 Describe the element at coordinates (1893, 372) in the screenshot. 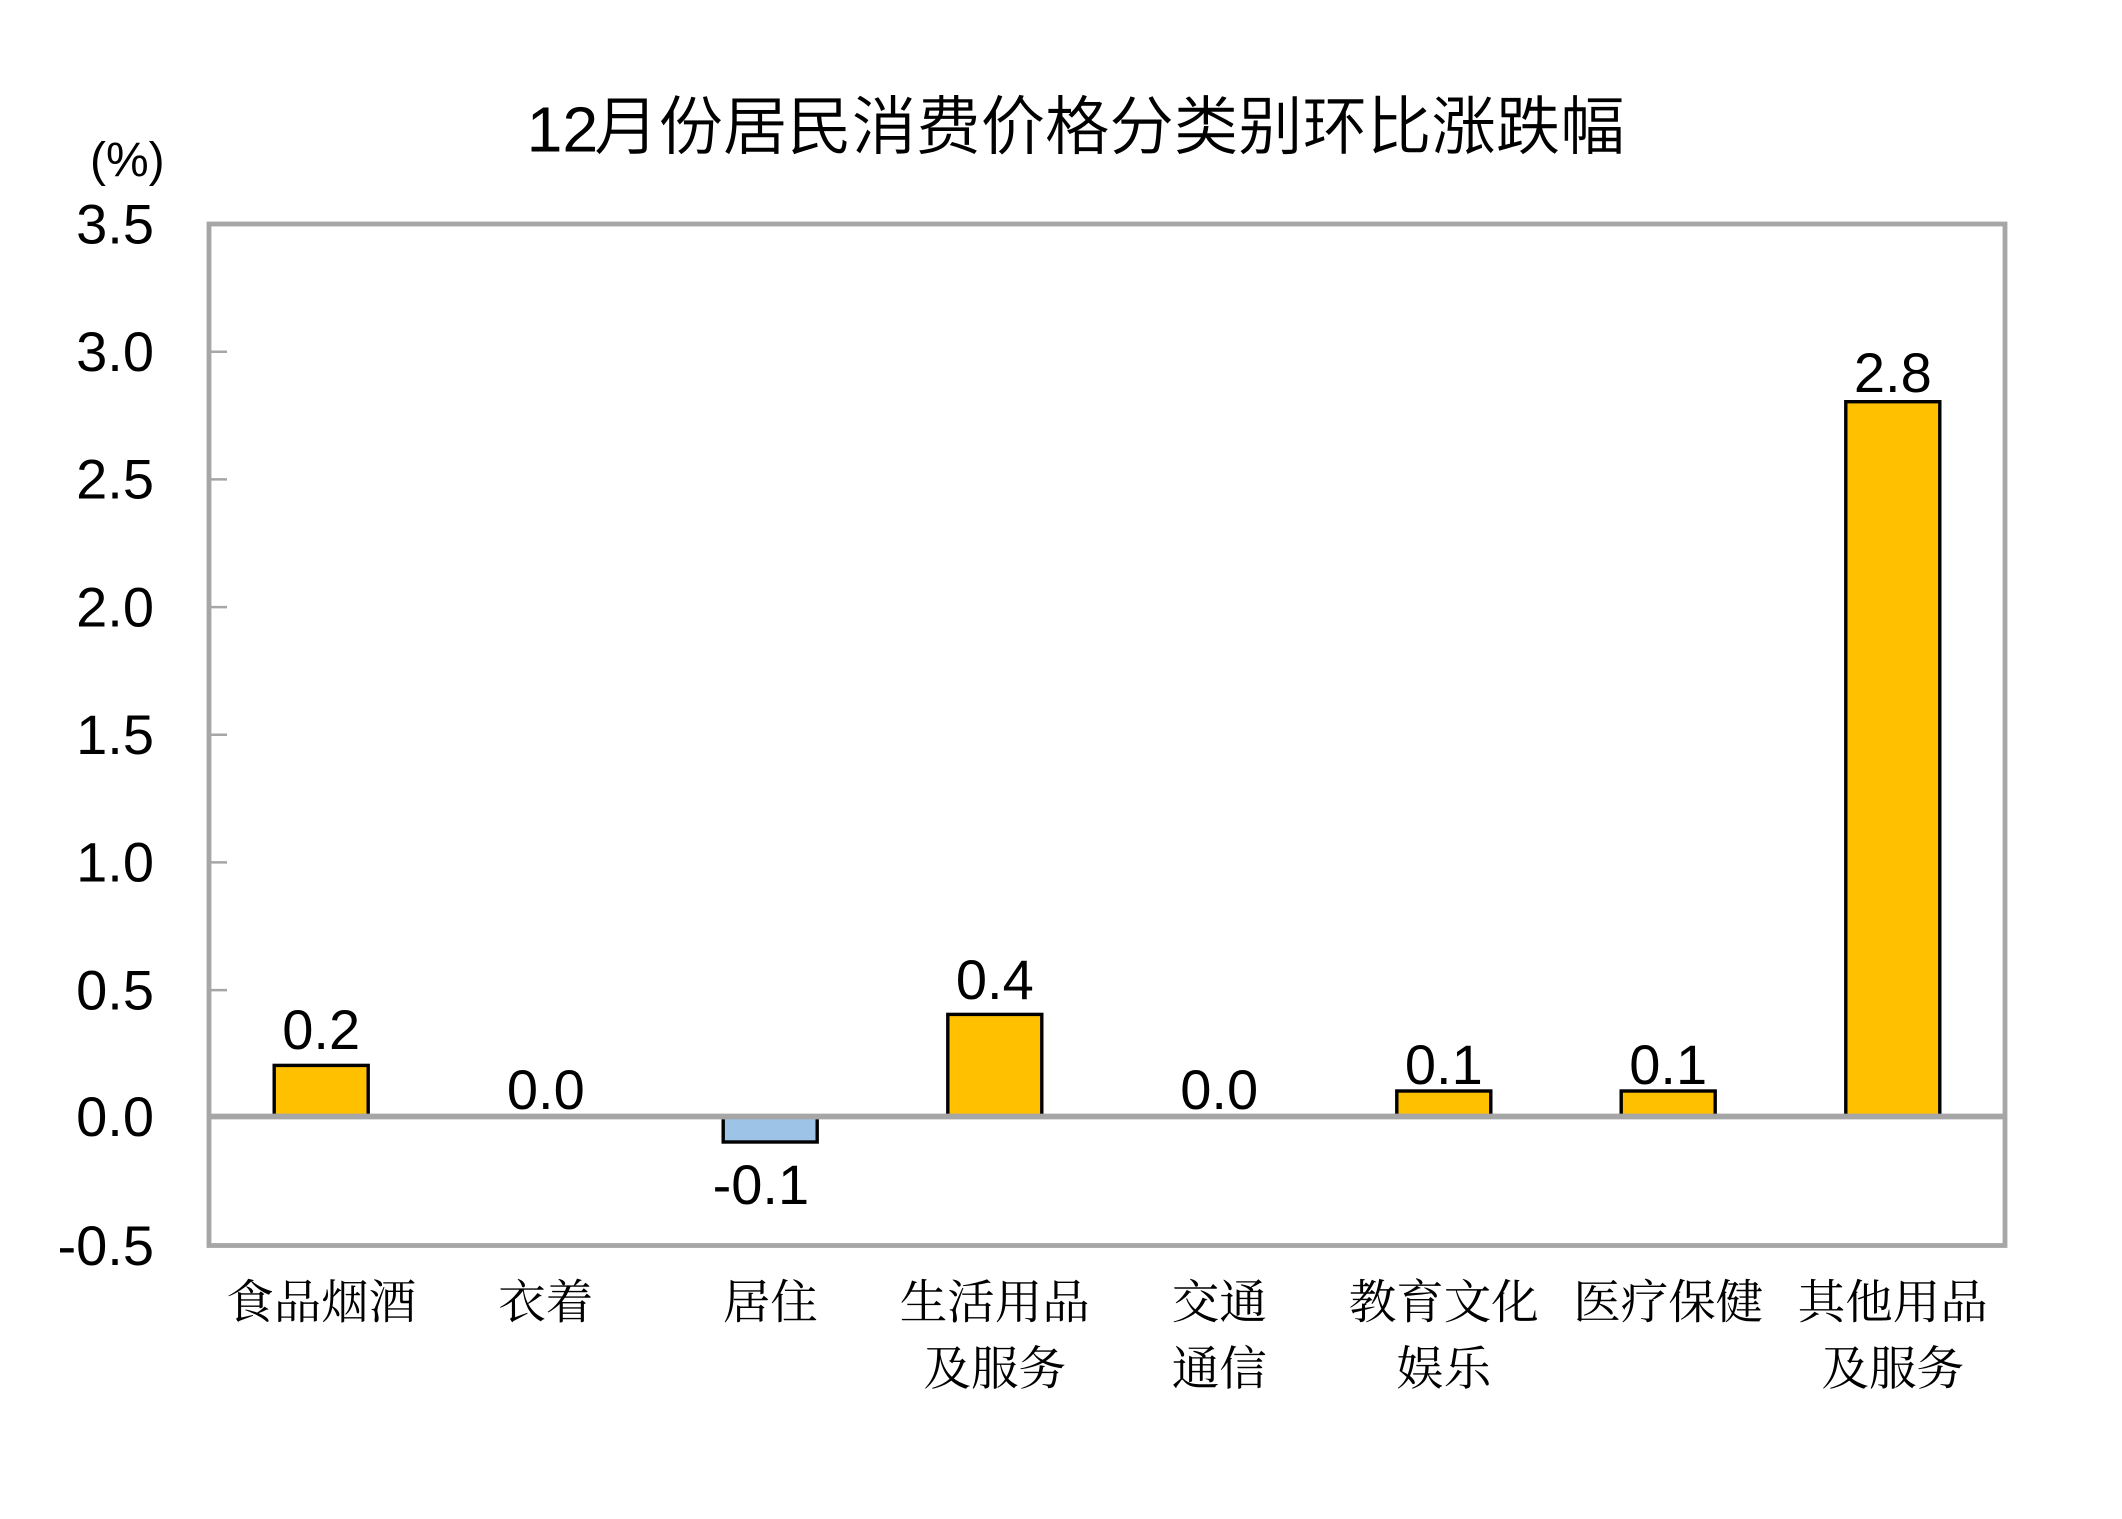

I see `svg-text: 2.8` at that location.